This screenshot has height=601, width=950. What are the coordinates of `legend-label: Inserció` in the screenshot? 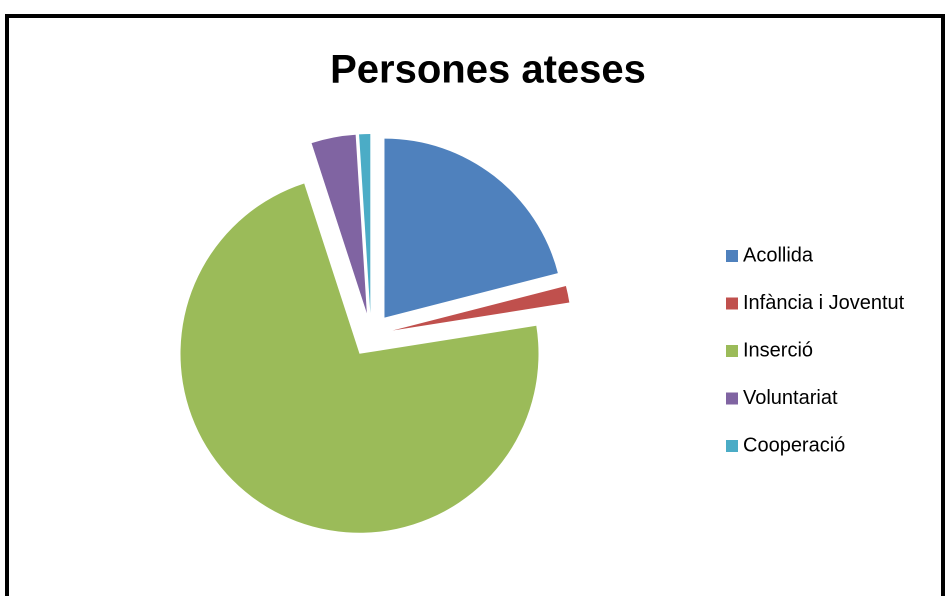 It's located at (778, 350).